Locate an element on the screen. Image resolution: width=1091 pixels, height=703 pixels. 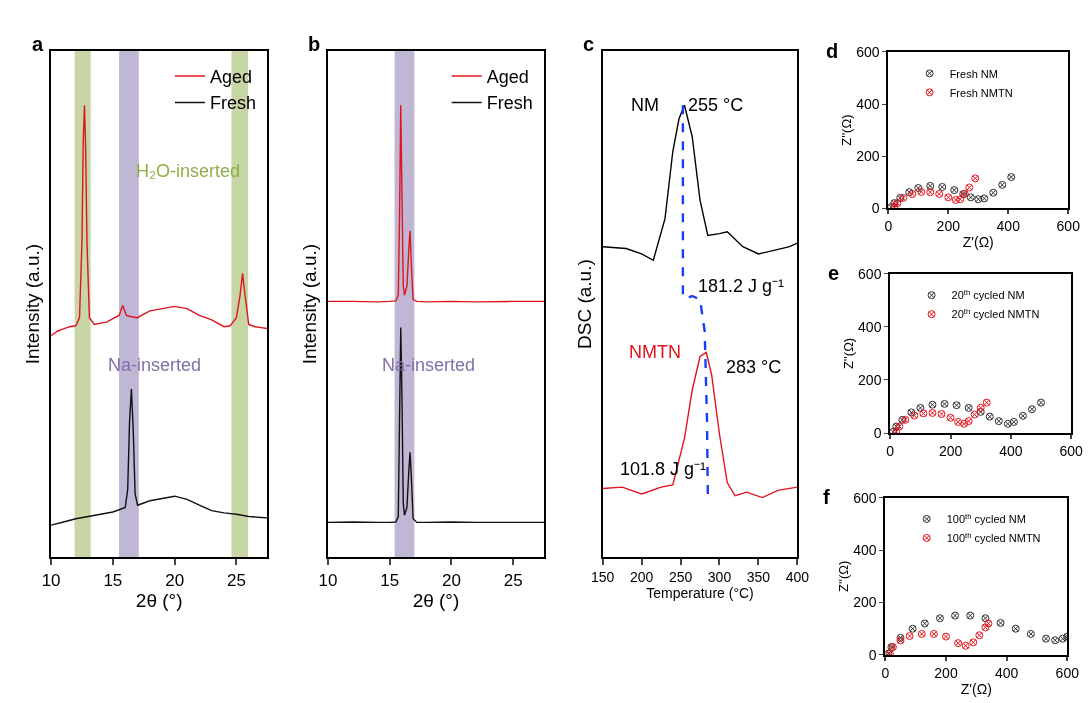
chart-title: b is located at coordinates (314, 44).